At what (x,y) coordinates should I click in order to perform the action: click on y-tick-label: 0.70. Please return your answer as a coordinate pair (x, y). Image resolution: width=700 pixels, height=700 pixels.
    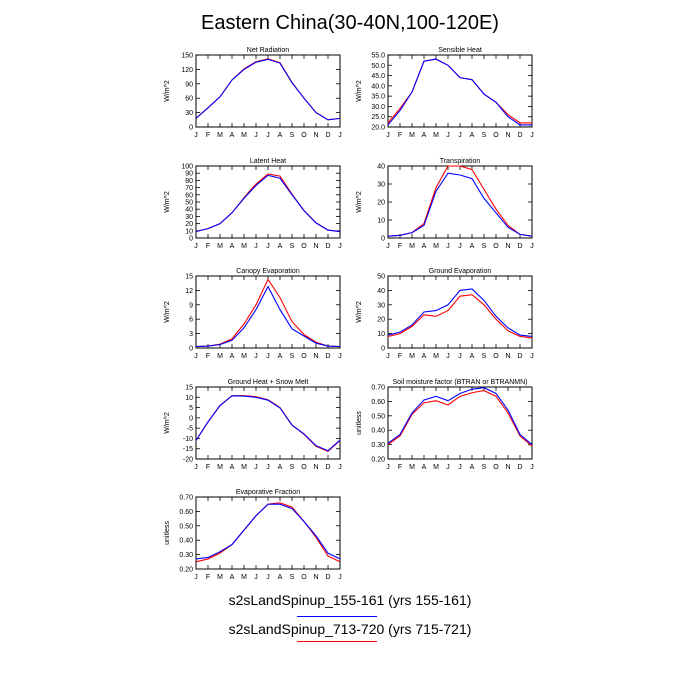
    Looking at the image, I should click on (186, 498).